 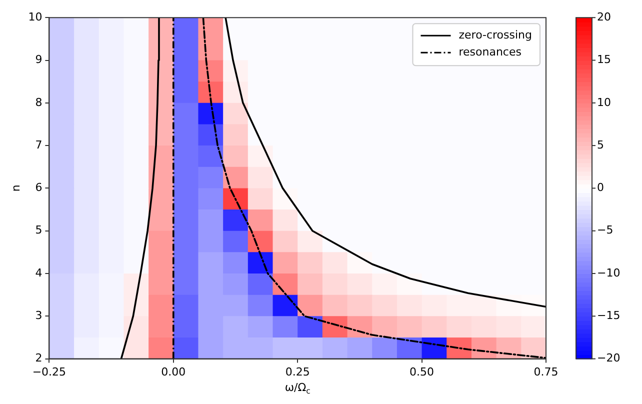 What do you see at coordinates (38, 102) in the screenshot?
I see `y-tick-label: 8` at bounding box center [38, 102].